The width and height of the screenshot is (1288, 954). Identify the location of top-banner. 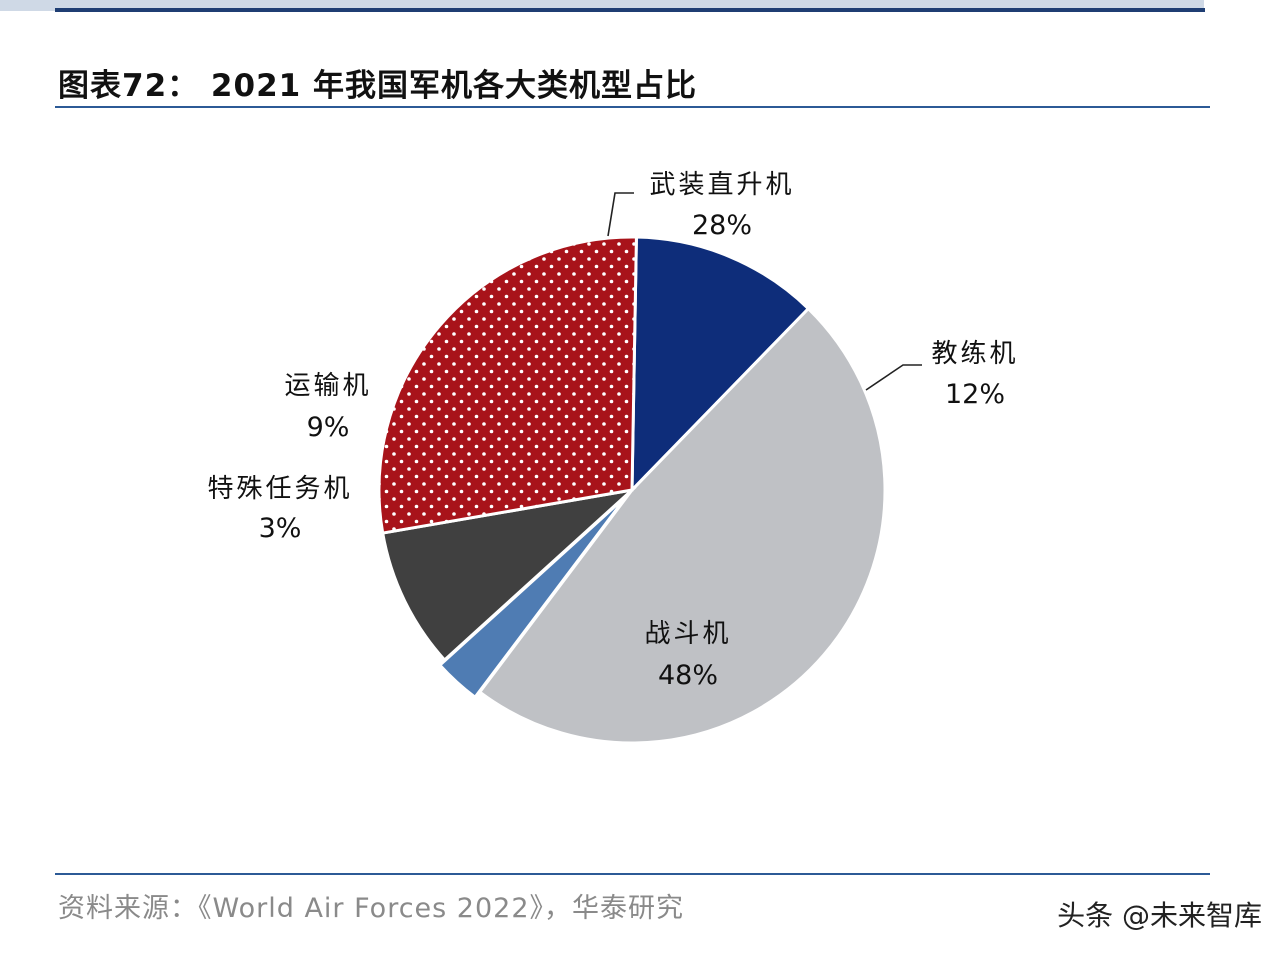
(602, 5).